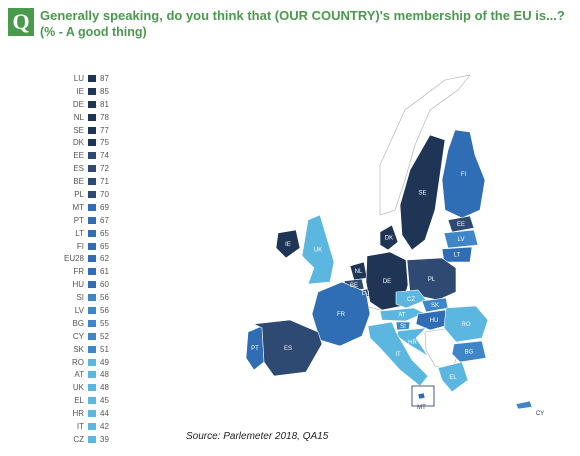 The width and height of the screenshot is (580, 456). I want to click on country-code: LT, so click(79, 233).